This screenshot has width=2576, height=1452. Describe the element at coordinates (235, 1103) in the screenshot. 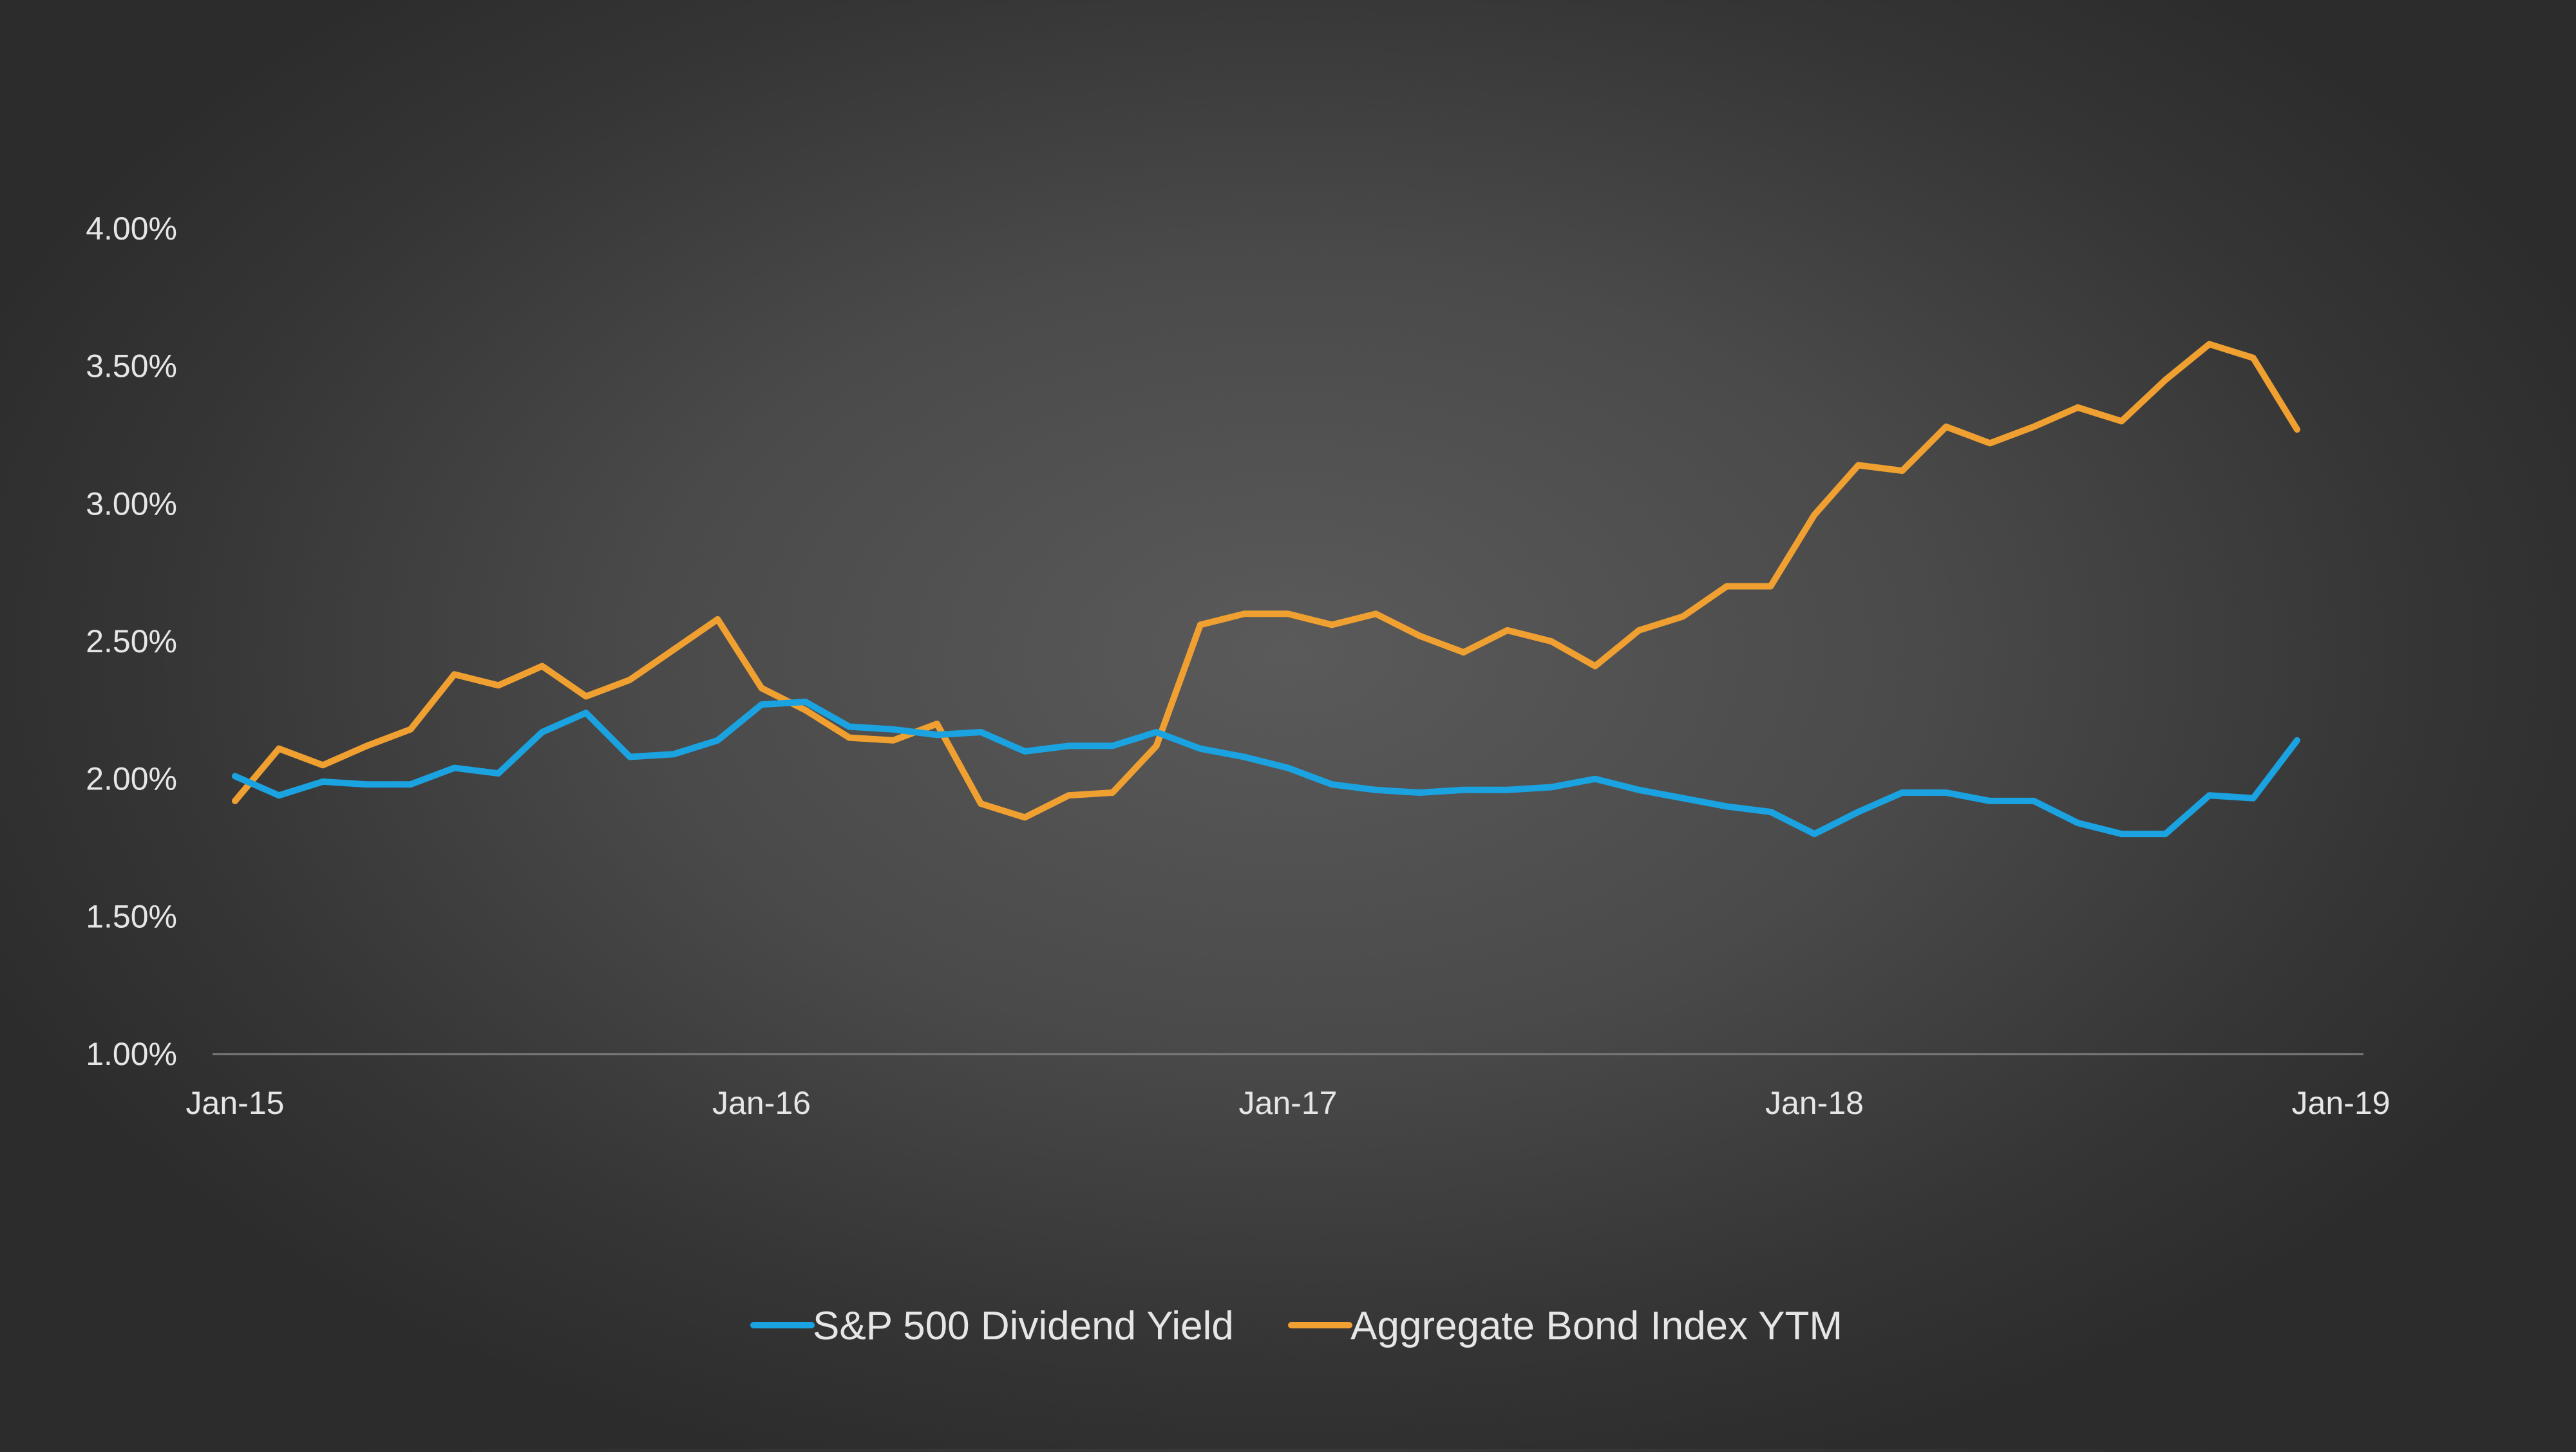

I see `x-tick-label: Jan-15` at that location.